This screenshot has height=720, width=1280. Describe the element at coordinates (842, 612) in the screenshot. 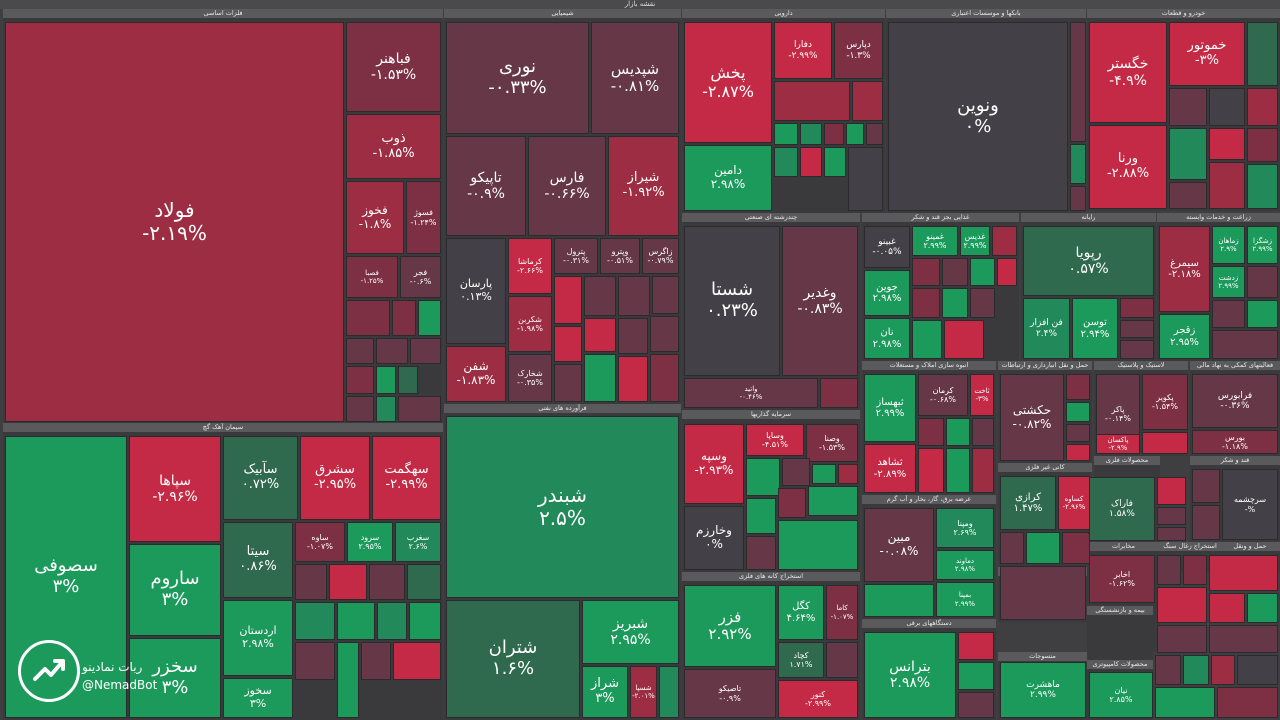

I see `stock-tile: کاما -۱.۰۷%` at that location.